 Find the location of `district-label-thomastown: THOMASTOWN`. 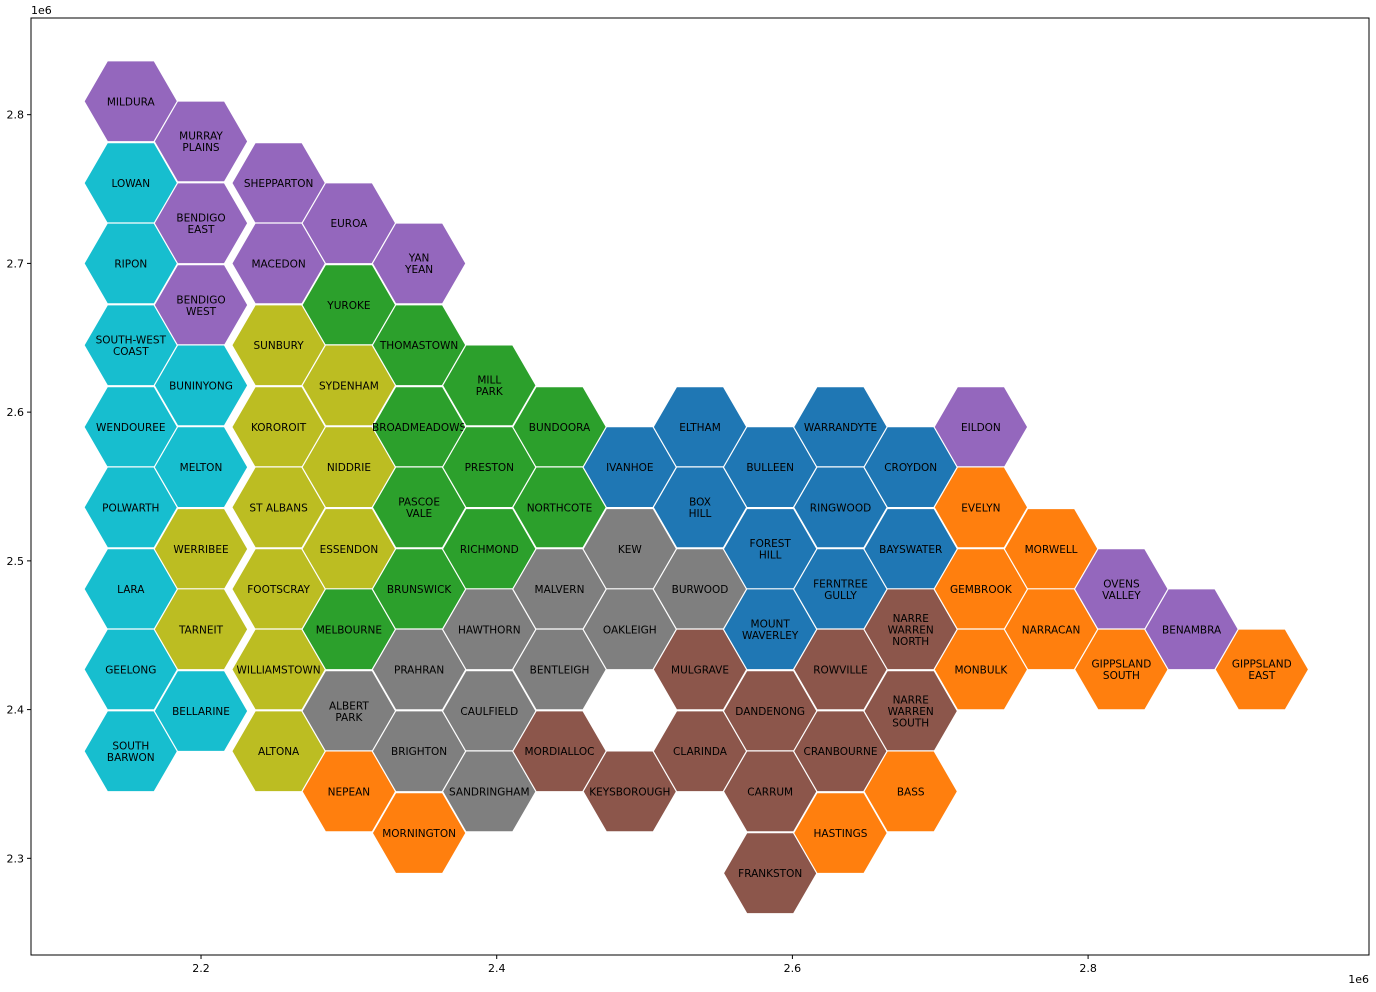

district-label-thomastown: THOMASTOWN is located at coordinates (418, 346).